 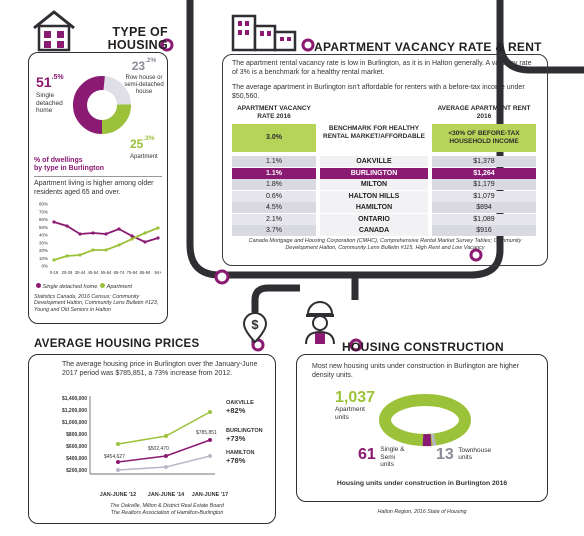 What do you see at coordinates (43, 219) in the screenshot?
I see `age-y-tick: 60%` at bounding box center [43, 219].